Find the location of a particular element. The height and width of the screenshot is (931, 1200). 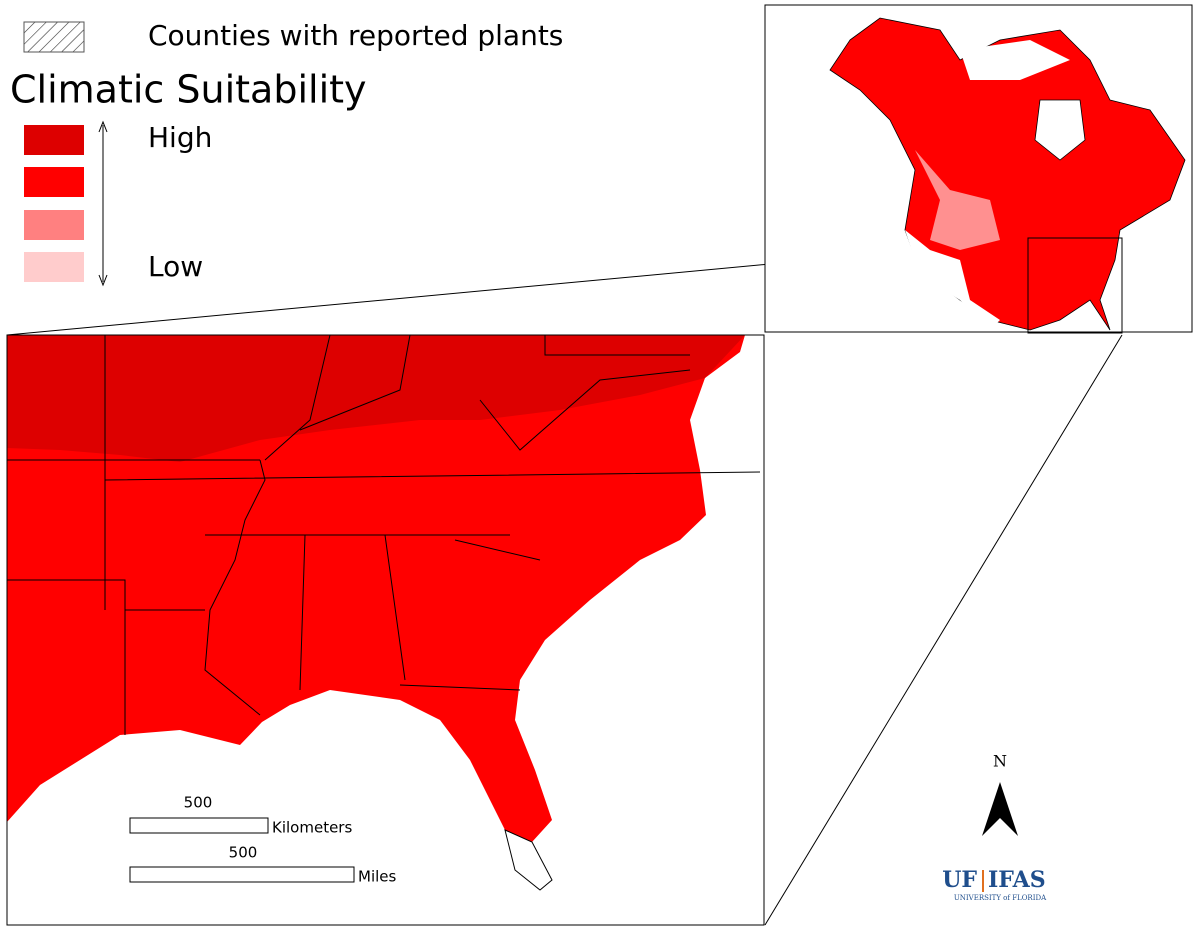

logo-ifas: IFAS is located at coordinates (1017, 880).